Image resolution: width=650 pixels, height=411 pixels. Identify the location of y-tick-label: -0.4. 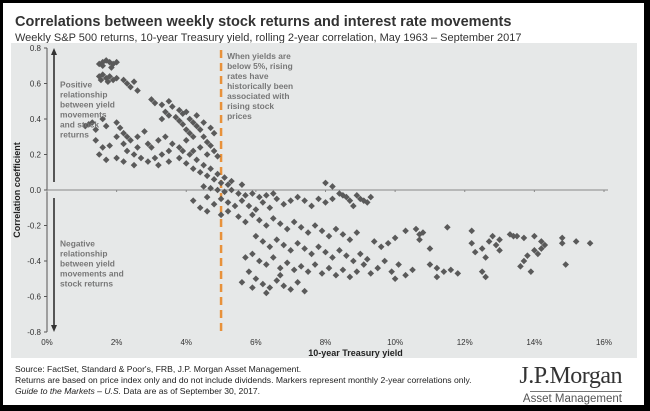
(34, 261).